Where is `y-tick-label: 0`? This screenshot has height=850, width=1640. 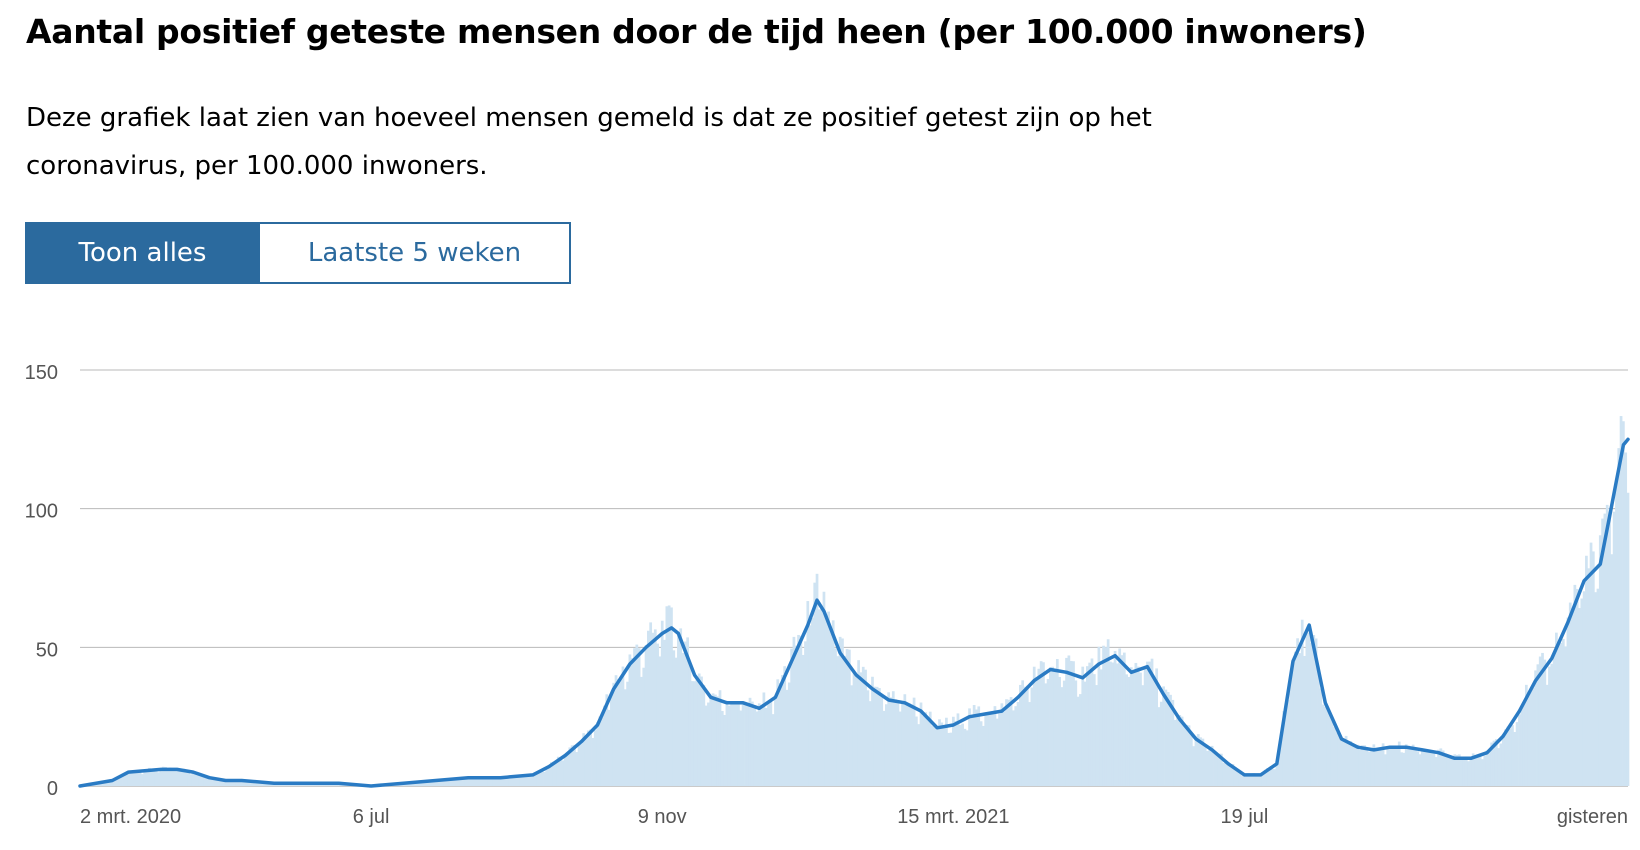 y-tick-label: 0 is located at coordinates (52, 789).